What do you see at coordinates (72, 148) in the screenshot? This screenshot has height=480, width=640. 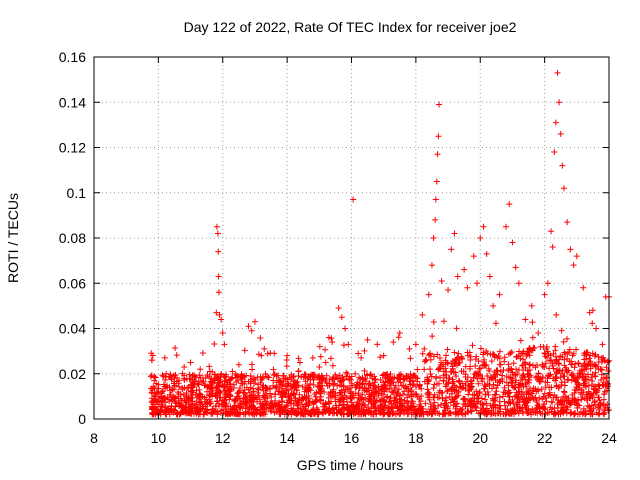 I see `y-tick-label: 0.12` at bounding box center [72, 148].